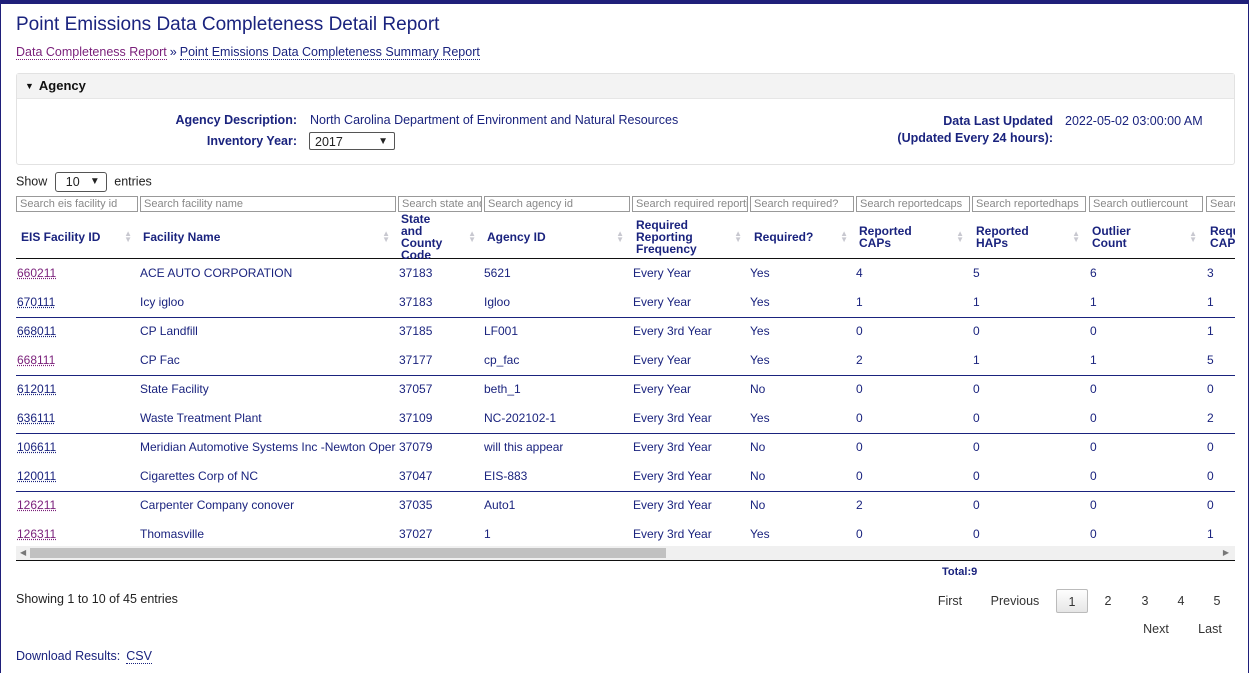 The height and width of the screenshot is (675, 1251). Describe the element at coordinates (72, 182) in the screenshot. I see `page-length-value: 10` at that location.